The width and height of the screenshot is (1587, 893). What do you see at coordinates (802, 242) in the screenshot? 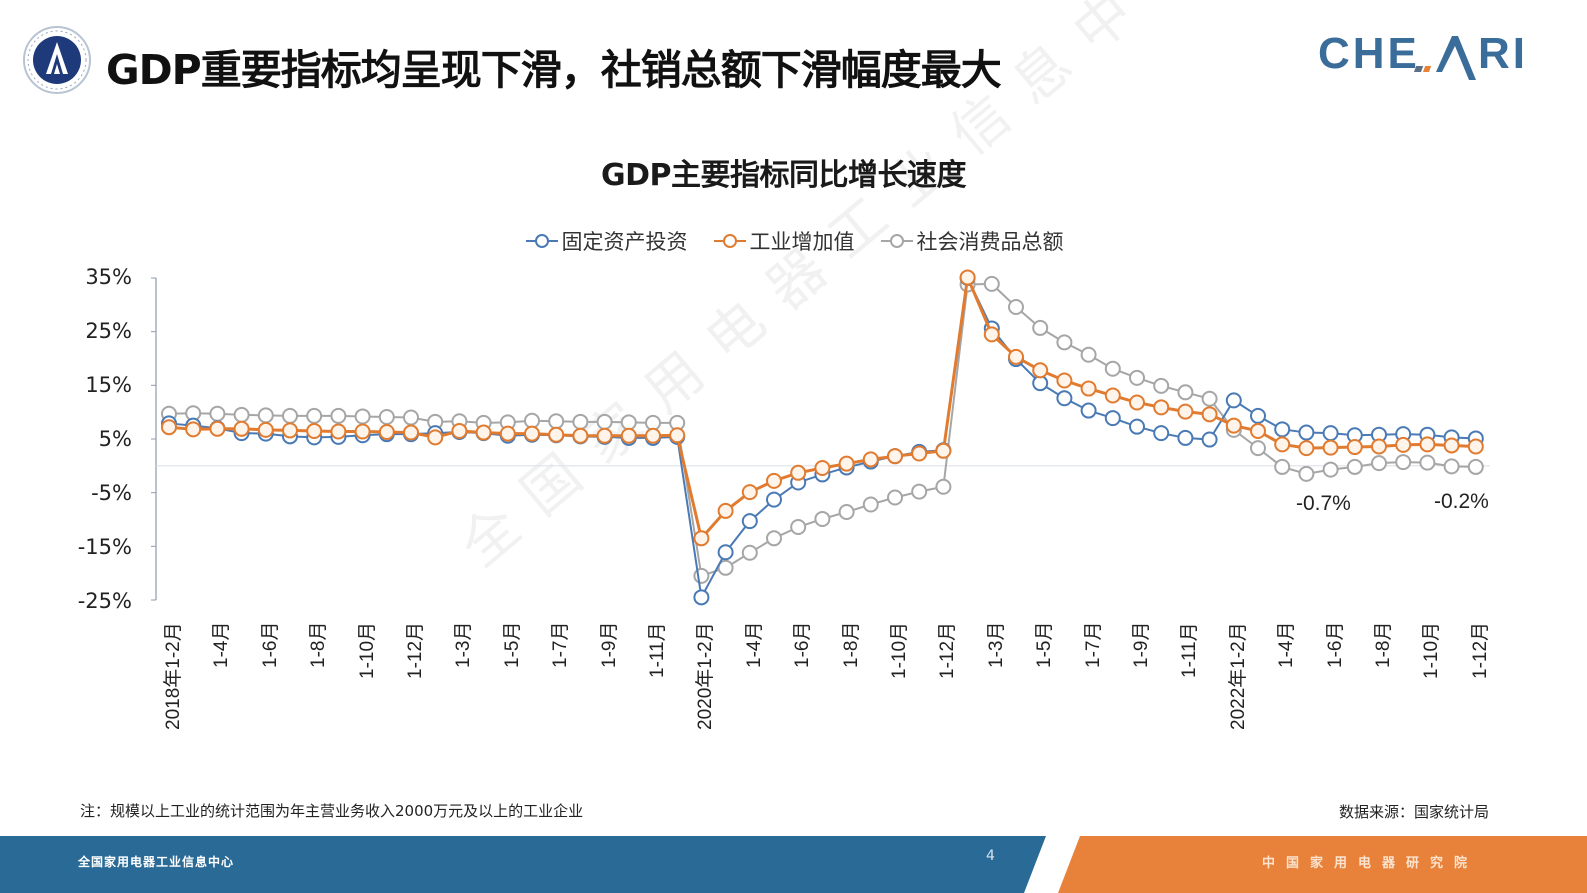
I see `legend-label: 工业增加值` at bounding box center [802, 242].